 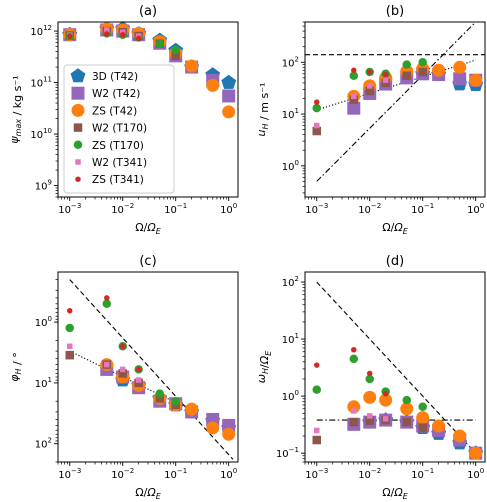 I want to click on x-tick-label: 10⁰, so click(x=228, y=209).